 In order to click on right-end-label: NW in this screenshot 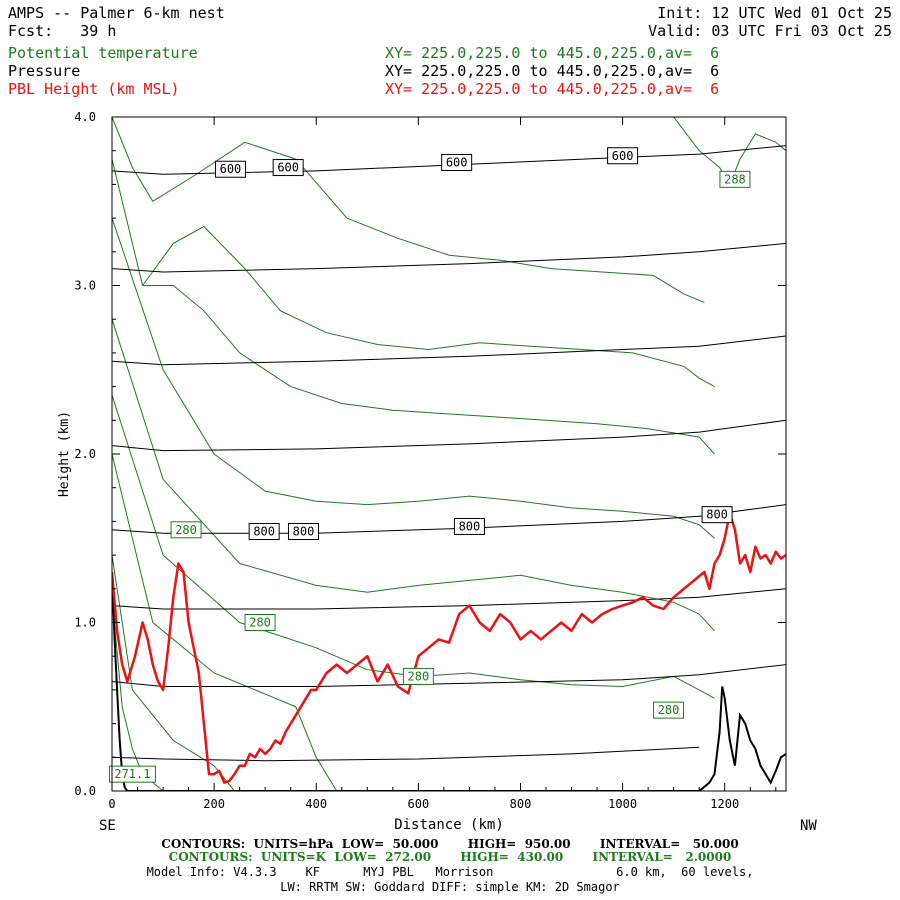, I will do `click(808, 826)`.